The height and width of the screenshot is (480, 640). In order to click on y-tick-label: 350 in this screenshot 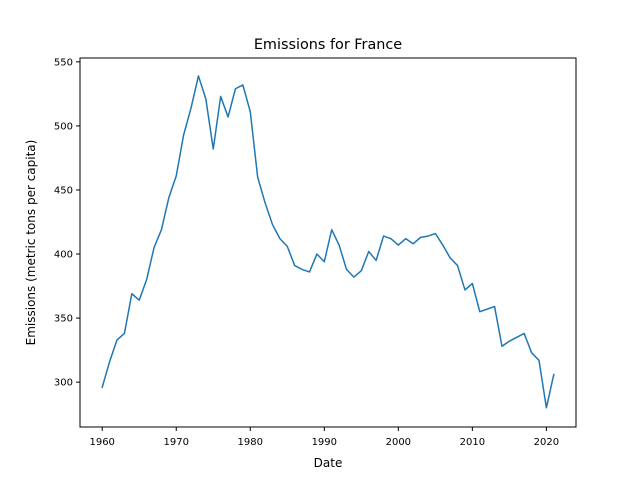, I will do `click(63, 319)`.